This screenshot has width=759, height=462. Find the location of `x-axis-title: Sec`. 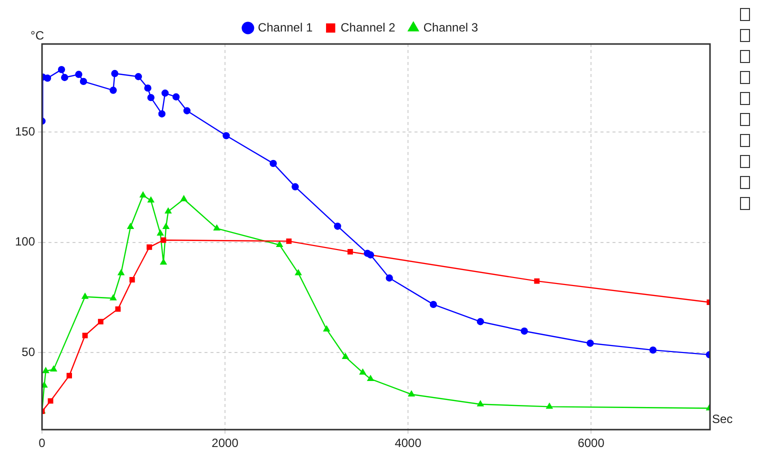

x-axis-title: Sec is located at coordinates (722, 419).